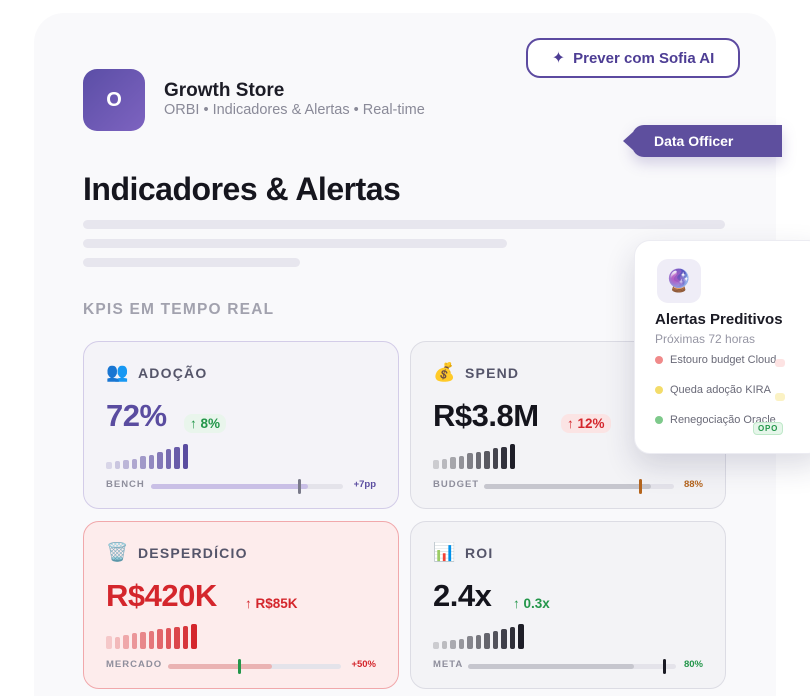 The width and height of the screenshot is (810, 696). What do you see at coordinates (444, 552) in the screenshot?
I see `bar-chart-icon: 📊` at bounding box center [444, 552].